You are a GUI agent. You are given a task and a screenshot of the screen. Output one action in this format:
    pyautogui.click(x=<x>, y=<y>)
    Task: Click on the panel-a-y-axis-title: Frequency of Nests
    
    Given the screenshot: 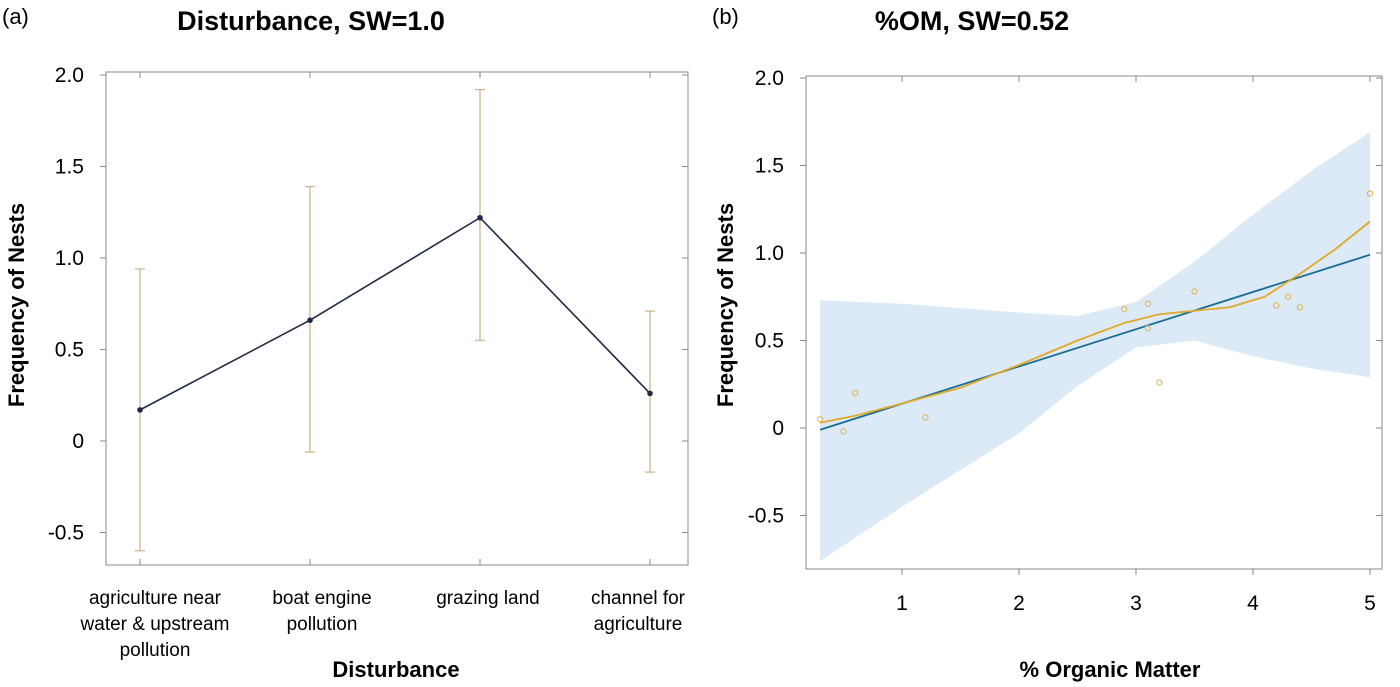 What is the action you would take?
    pyautogui.click(x=16, y=305)
    